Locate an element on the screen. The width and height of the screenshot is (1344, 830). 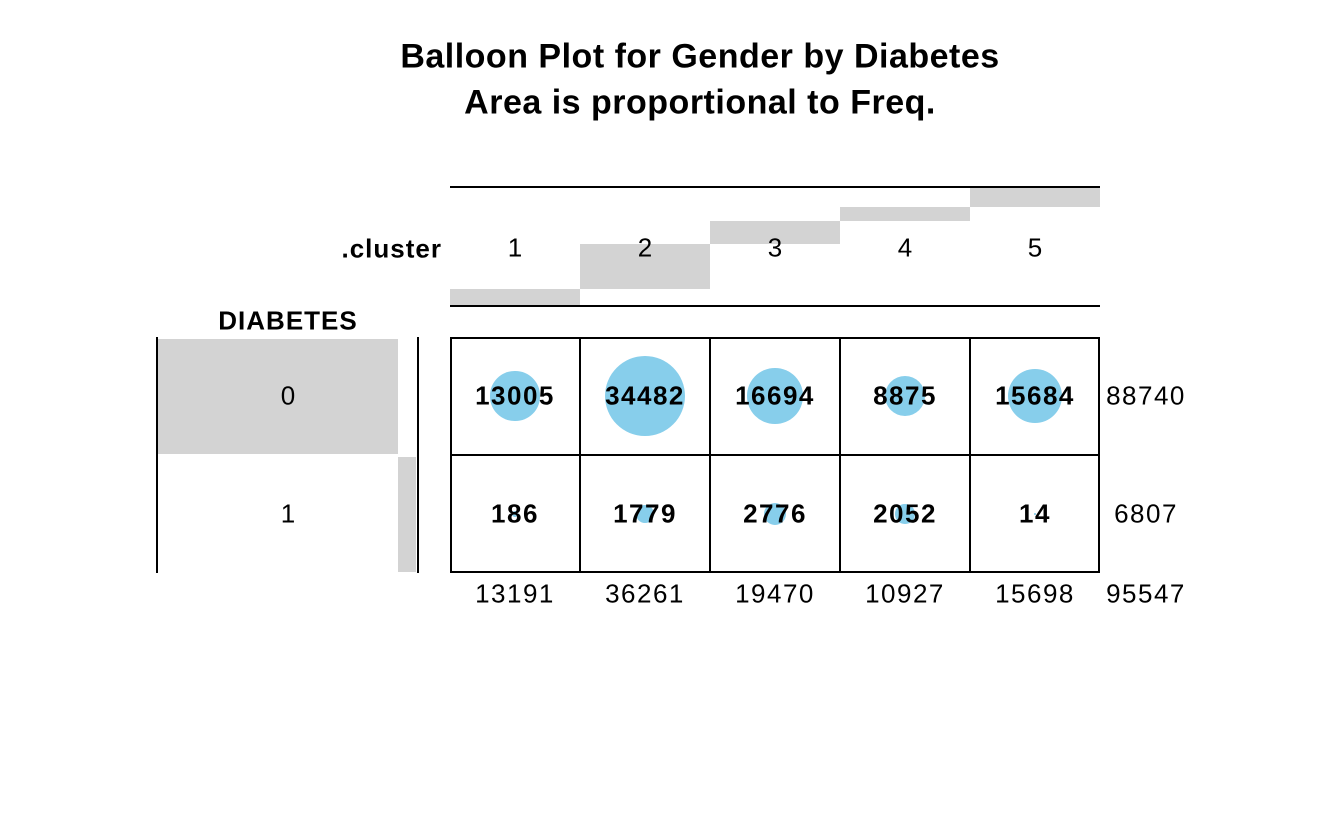
plot-subtitle: Area is proportional to Freq. is located at coordinates (700, 102).